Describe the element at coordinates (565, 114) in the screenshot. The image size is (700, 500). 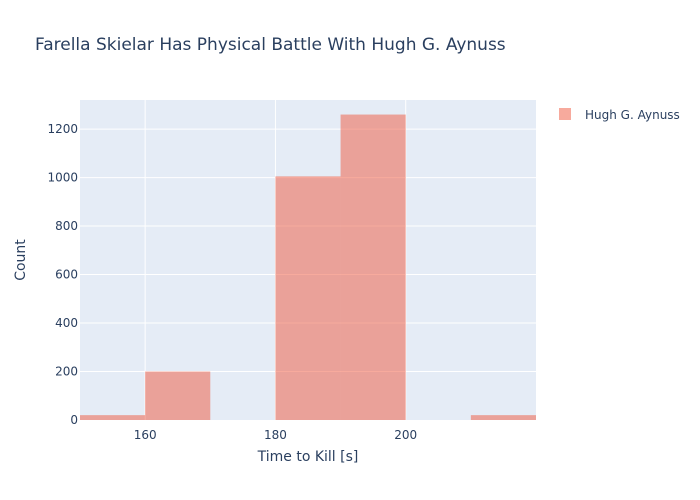
I see `legend-swatch` at that location.